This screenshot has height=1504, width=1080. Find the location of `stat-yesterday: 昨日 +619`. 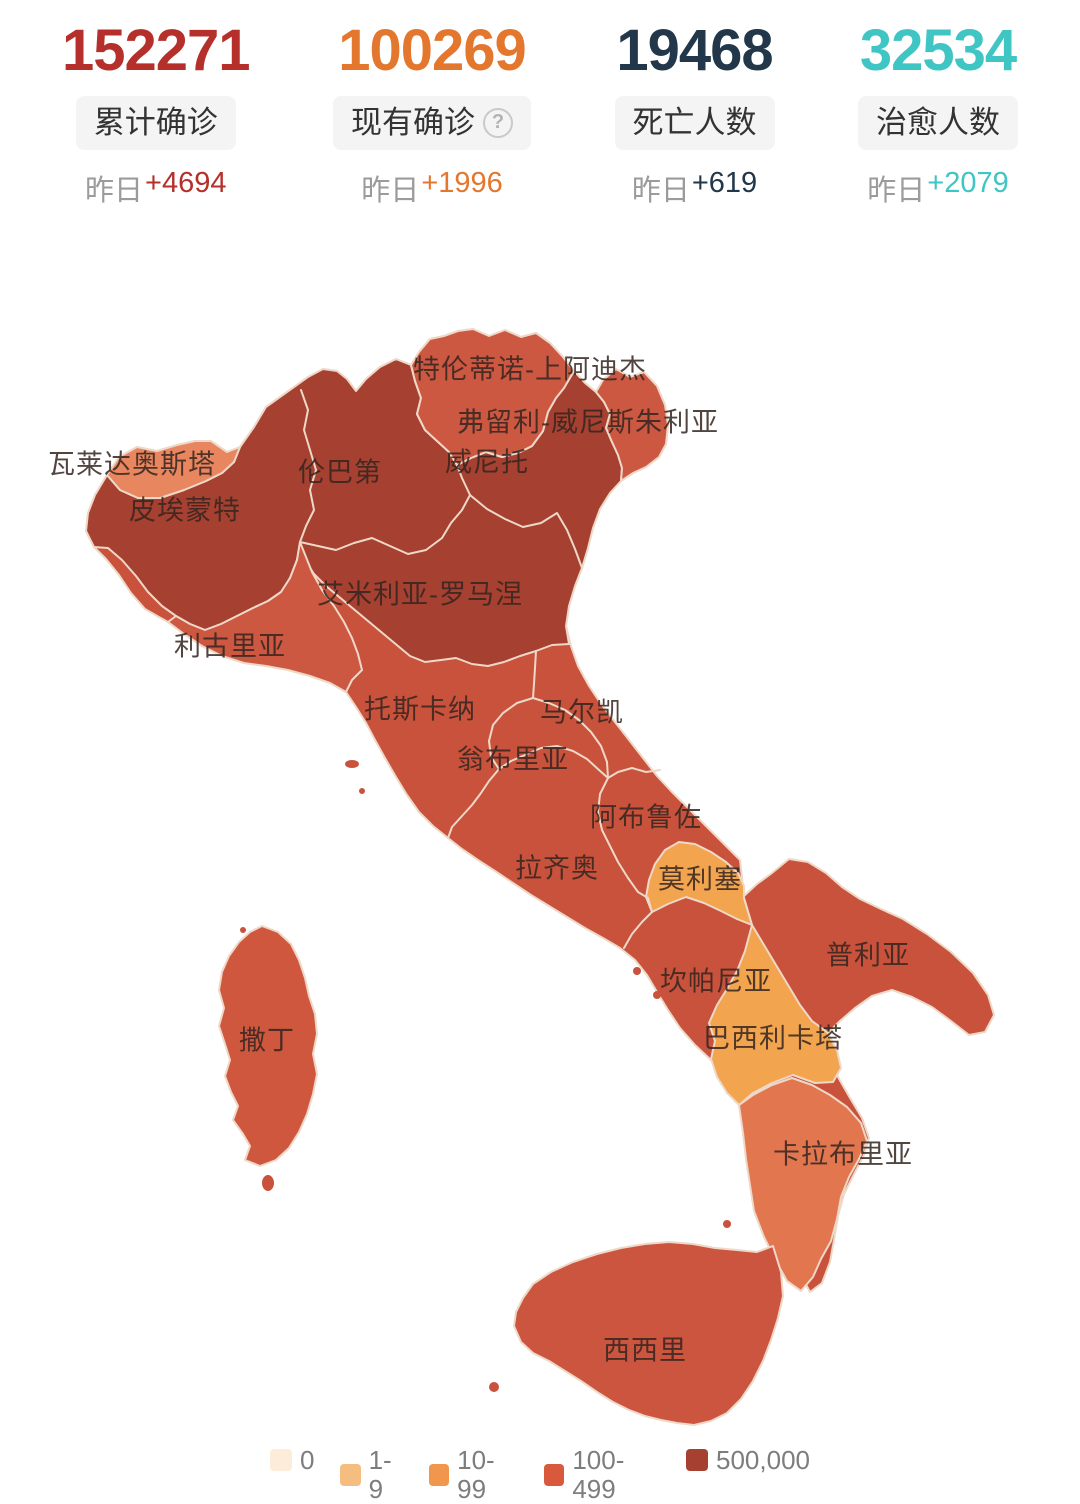

stat-yesterday: 昨日 +619 is located at coordinates (694, 188).